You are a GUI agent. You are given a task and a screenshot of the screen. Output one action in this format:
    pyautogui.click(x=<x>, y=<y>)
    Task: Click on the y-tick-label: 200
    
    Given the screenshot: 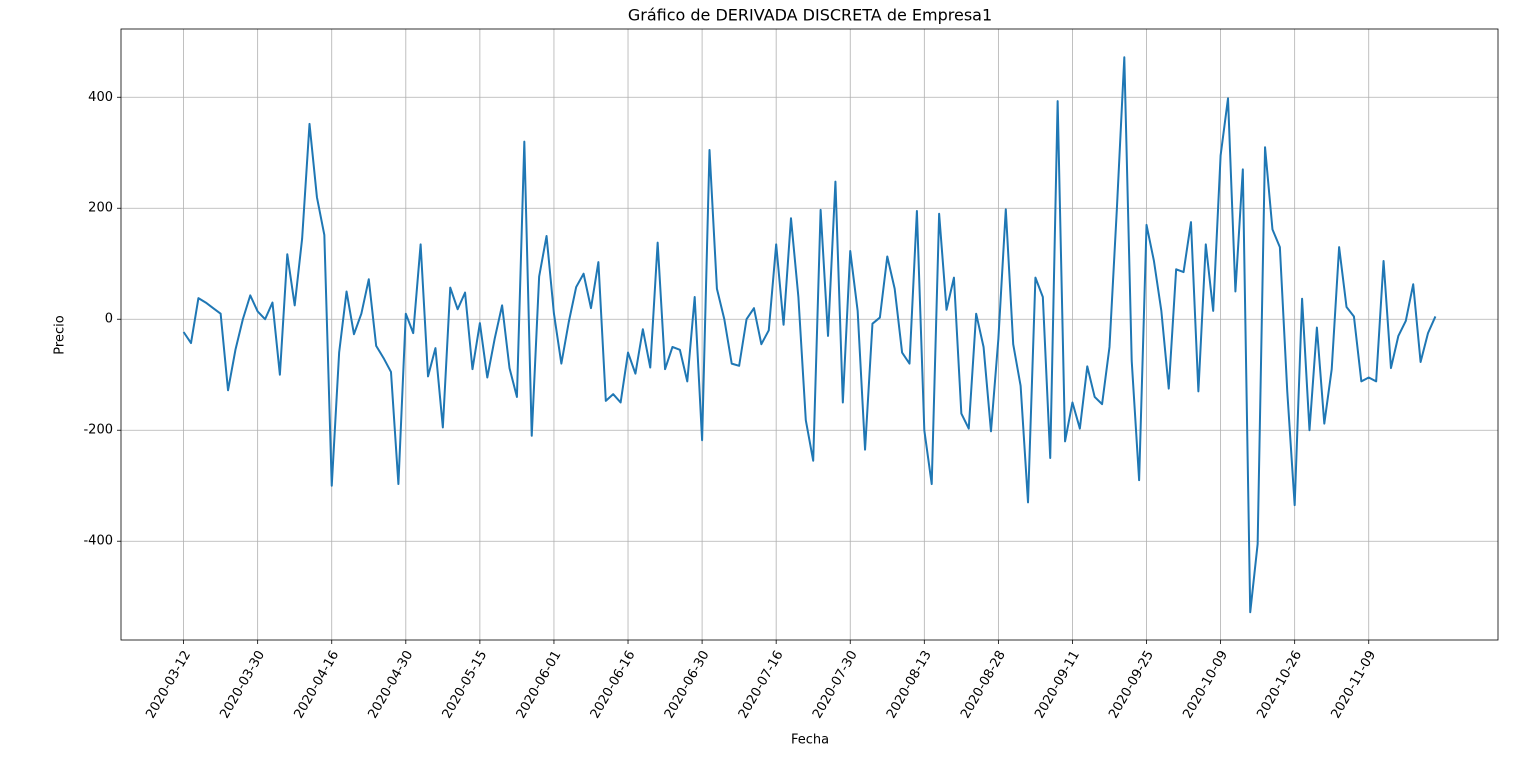 What is the action you would take?
    pyautogui.click(x=100, y=208)
    